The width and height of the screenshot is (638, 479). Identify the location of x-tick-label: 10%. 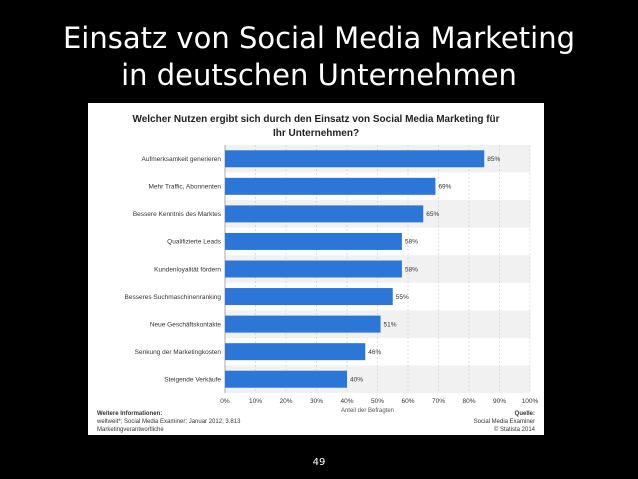
(255, 401).